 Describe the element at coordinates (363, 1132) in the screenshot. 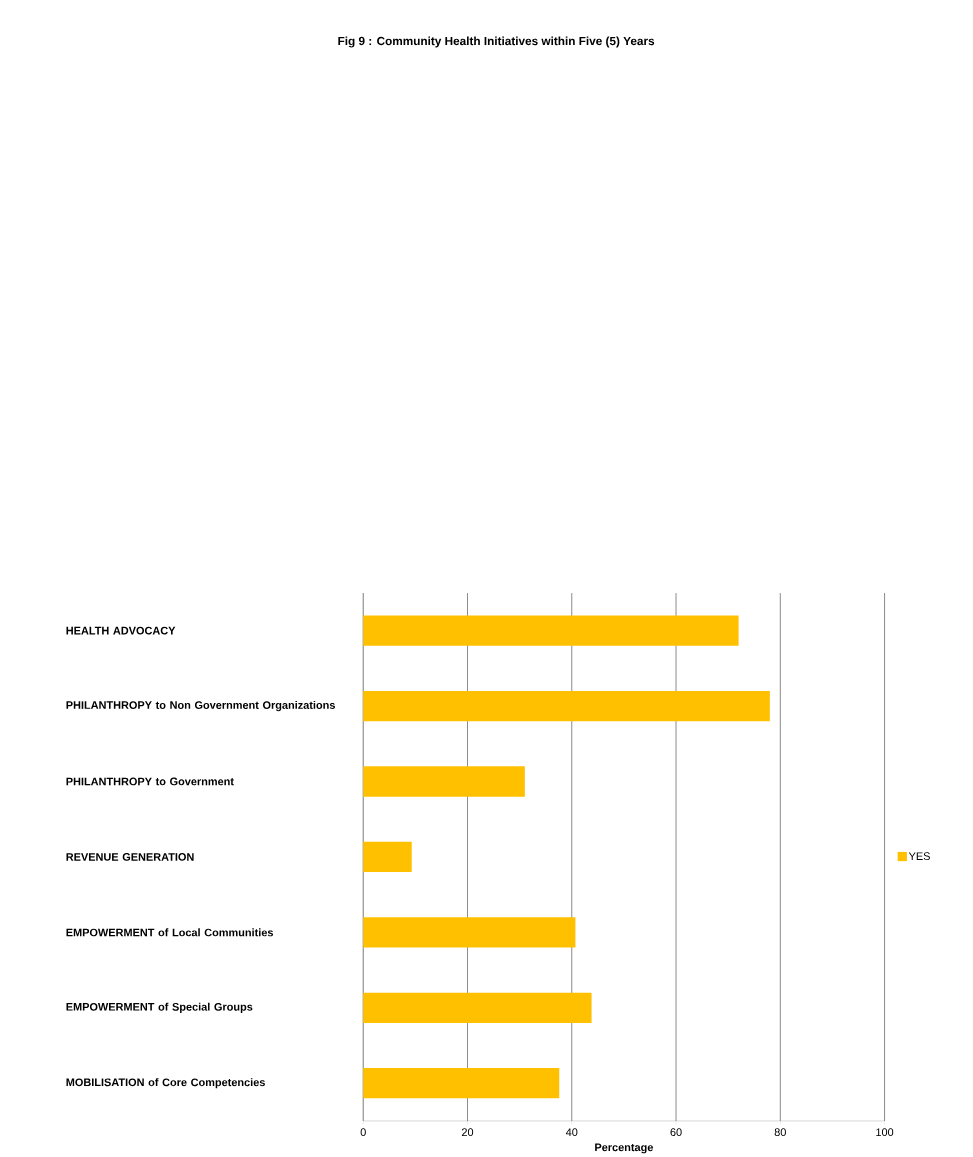

I see `x-tick-label: 0` at that location.